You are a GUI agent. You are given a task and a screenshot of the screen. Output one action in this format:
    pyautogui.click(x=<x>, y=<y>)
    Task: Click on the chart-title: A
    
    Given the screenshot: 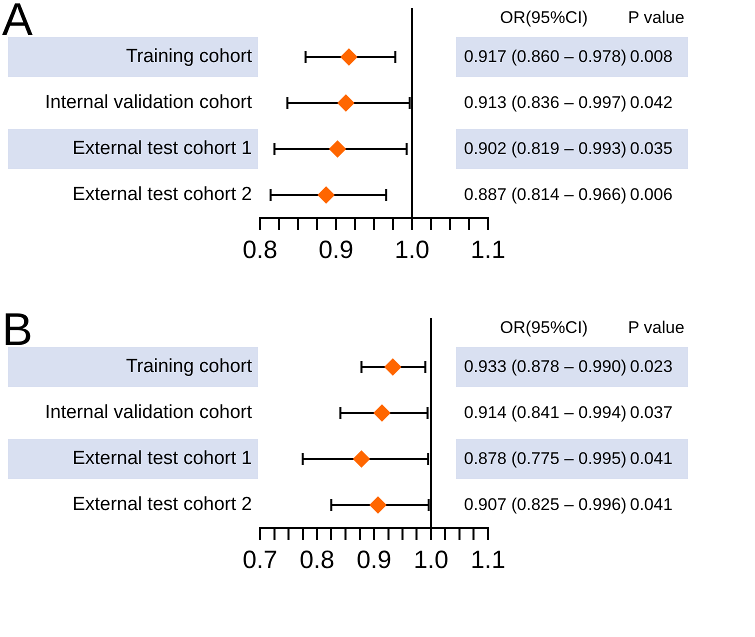 What is the action you would take?
    pyautogui.click(x=17, y=22)
    